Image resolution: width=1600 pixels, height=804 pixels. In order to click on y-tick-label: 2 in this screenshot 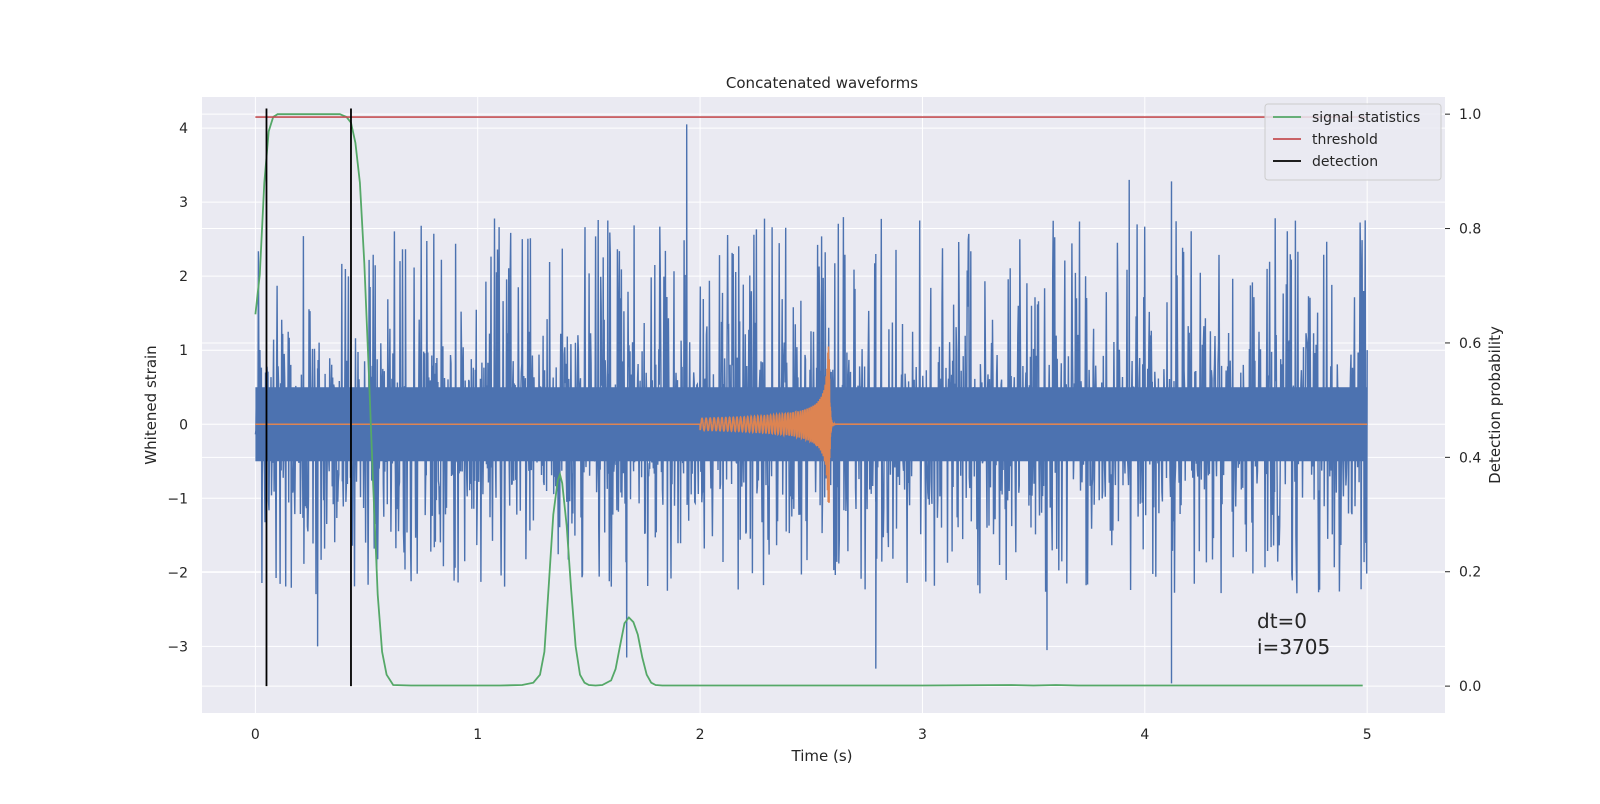, I will do `click(183, 277)`.